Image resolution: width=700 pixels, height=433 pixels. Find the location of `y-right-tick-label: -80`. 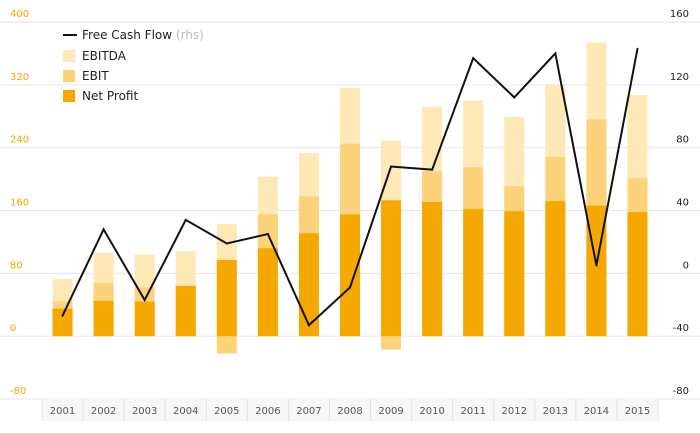

y-right-tick-label: -80 is located at coordinates (681, 391).